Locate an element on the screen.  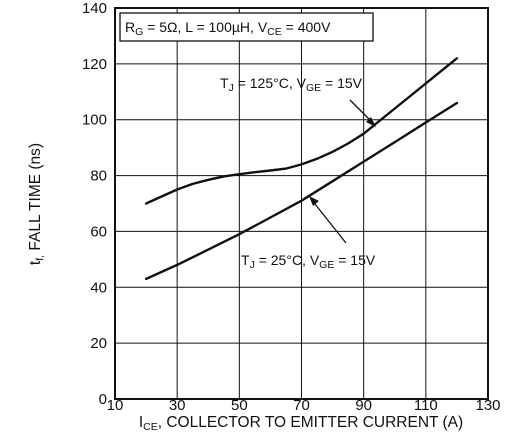
y-tick-label: 100 is located at coordinates (94, 120).